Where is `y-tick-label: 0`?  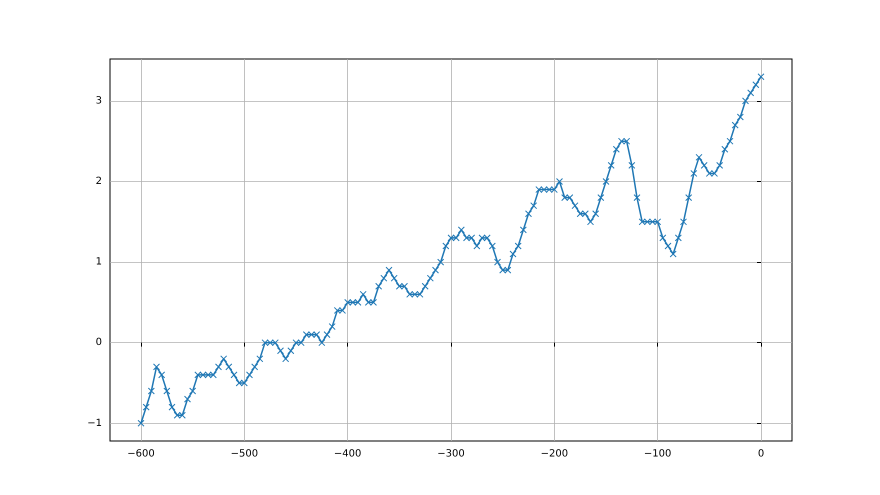 y-tick-label: 0 is located at coordinates (99, 342).